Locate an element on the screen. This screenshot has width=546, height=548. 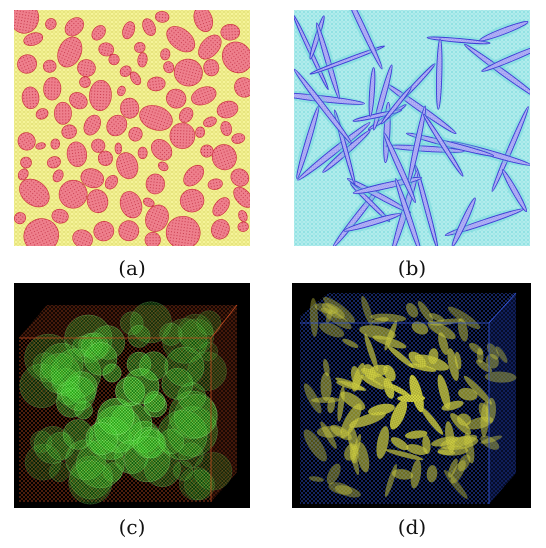
caption-b: (b) is located at coordinates (412, 268).